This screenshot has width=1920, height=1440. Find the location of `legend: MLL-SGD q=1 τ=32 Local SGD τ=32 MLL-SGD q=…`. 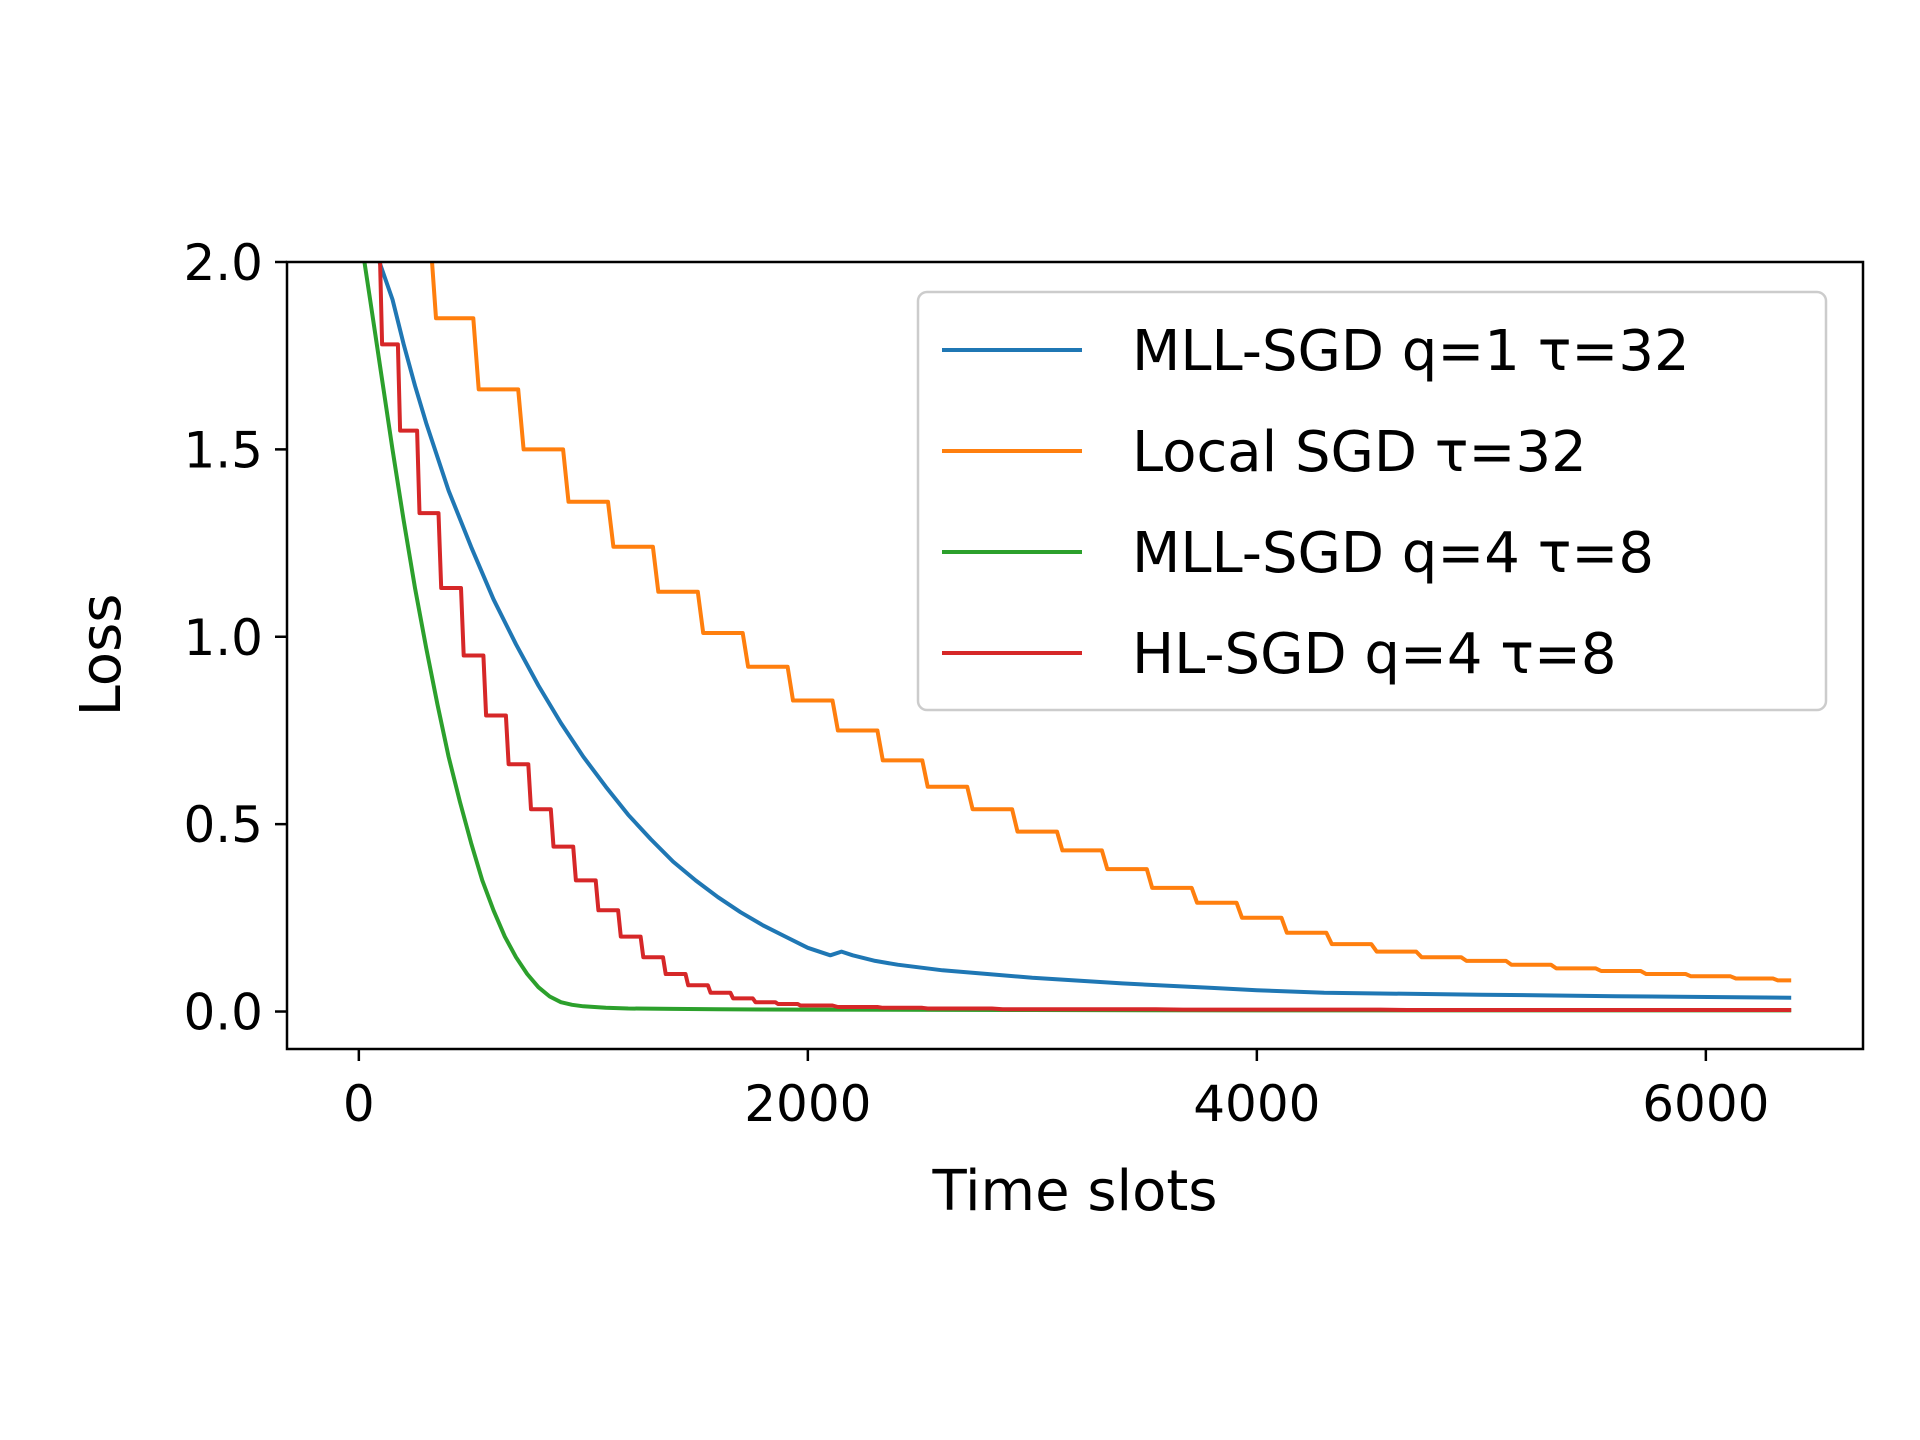

legend: MLL-SGD q=1 τ=32 Local SGD τ=32 MLL-SGD q=… is located at coordinates (1372, 501).